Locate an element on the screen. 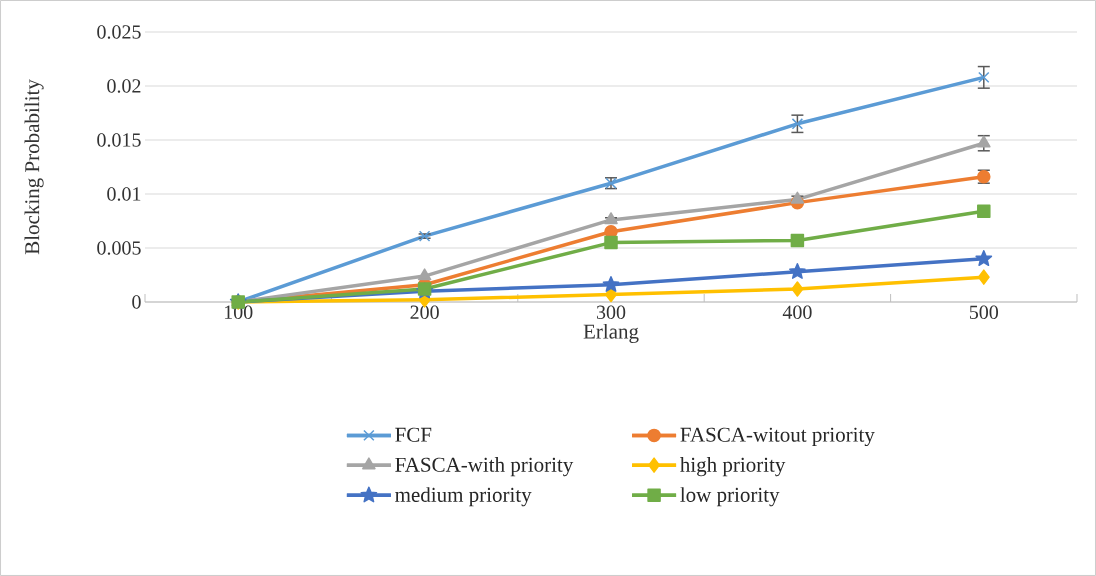  legend-label: high priority is located at coordinates (733, 467).